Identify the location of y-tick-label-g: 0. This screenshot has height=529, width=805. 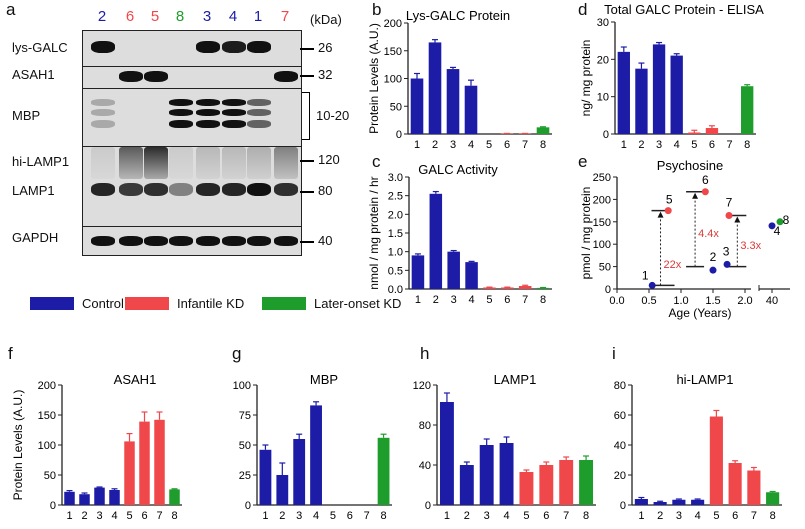
(248, 506).